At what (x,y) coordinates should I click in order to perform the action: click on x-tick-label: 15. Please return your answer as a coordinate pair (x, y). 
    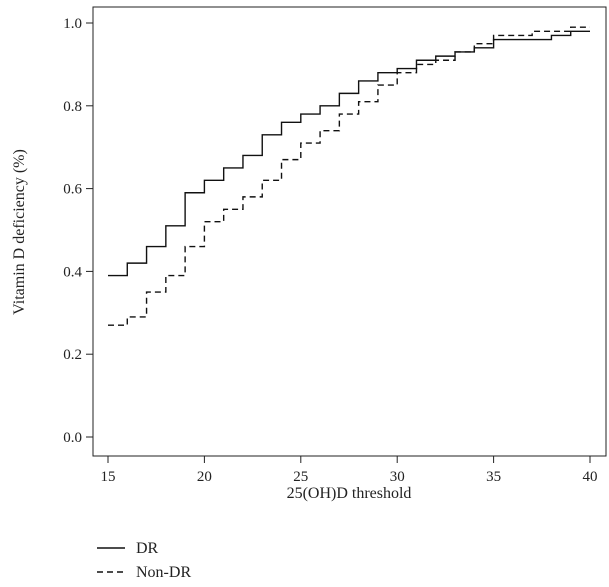
    Looking at the image, I should click on (108, 477).